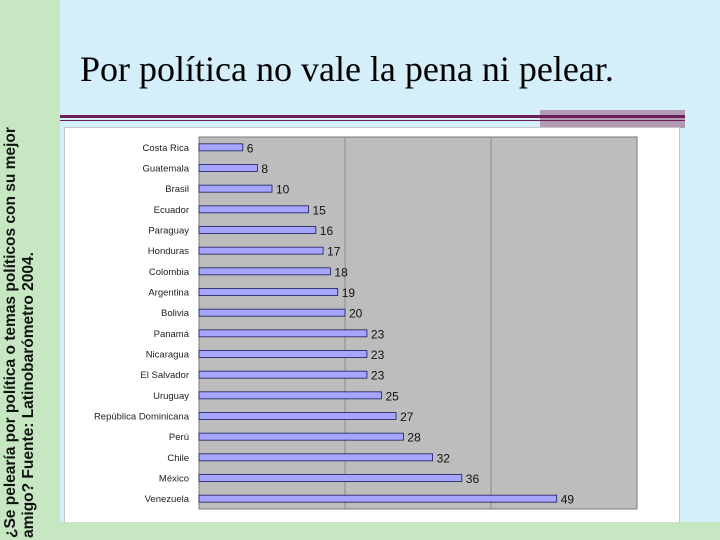 The height and width of the screenshot is (540, 720). Describe the element at coordinates (178, 458) in the screenshot. I see `category-label: Chile` at that location.